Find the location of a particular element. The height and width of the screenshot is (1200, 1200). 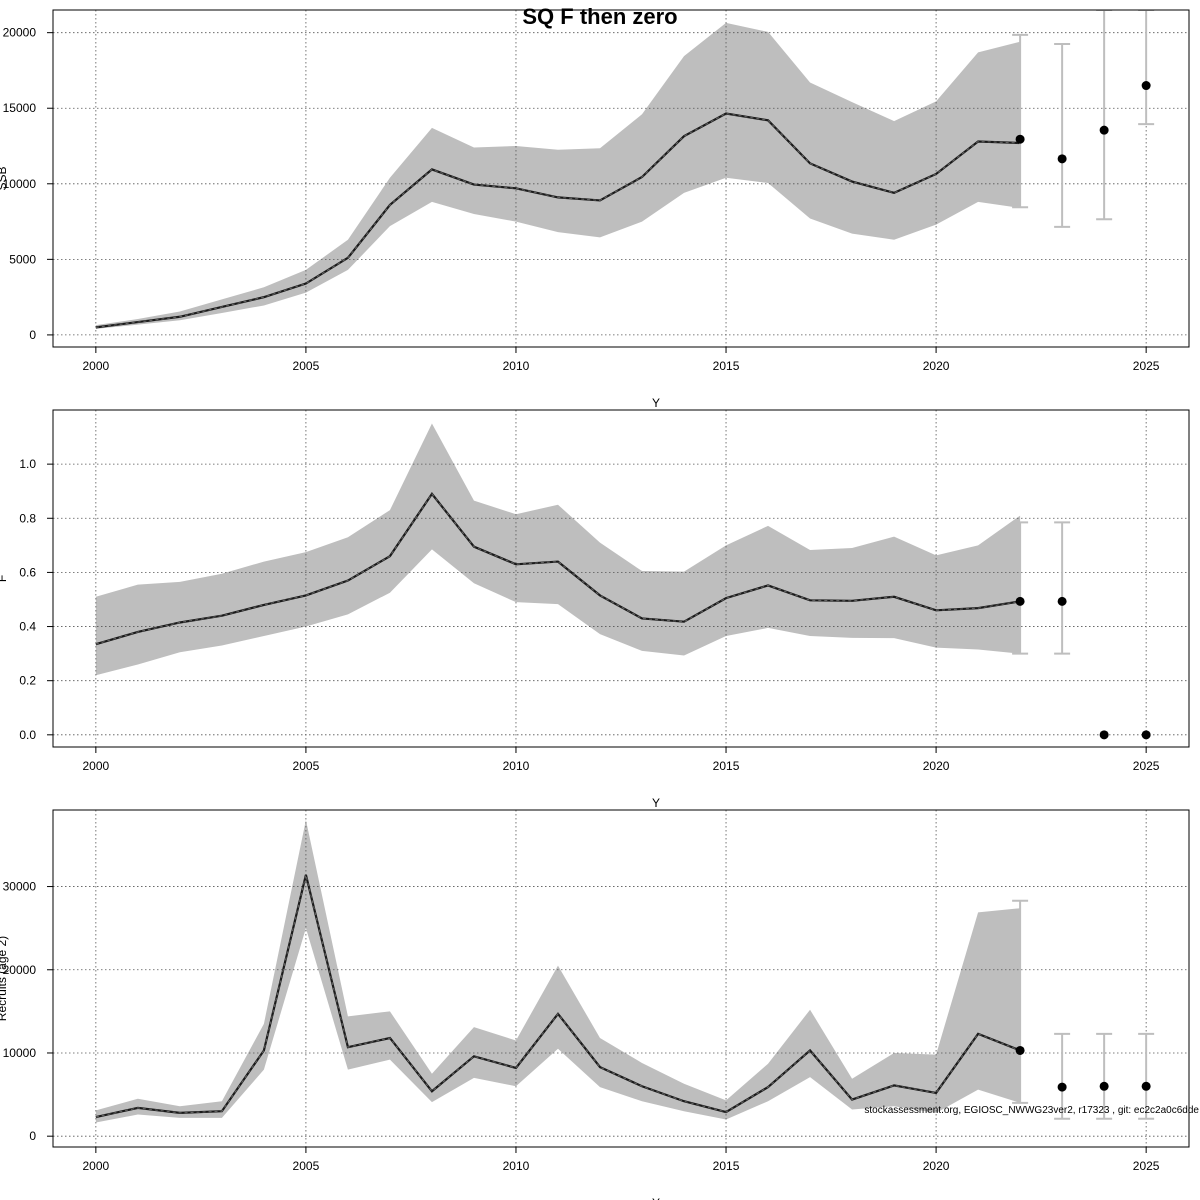

recruitment-forecast-point-2024 is located at coordinates (1104, 1086).